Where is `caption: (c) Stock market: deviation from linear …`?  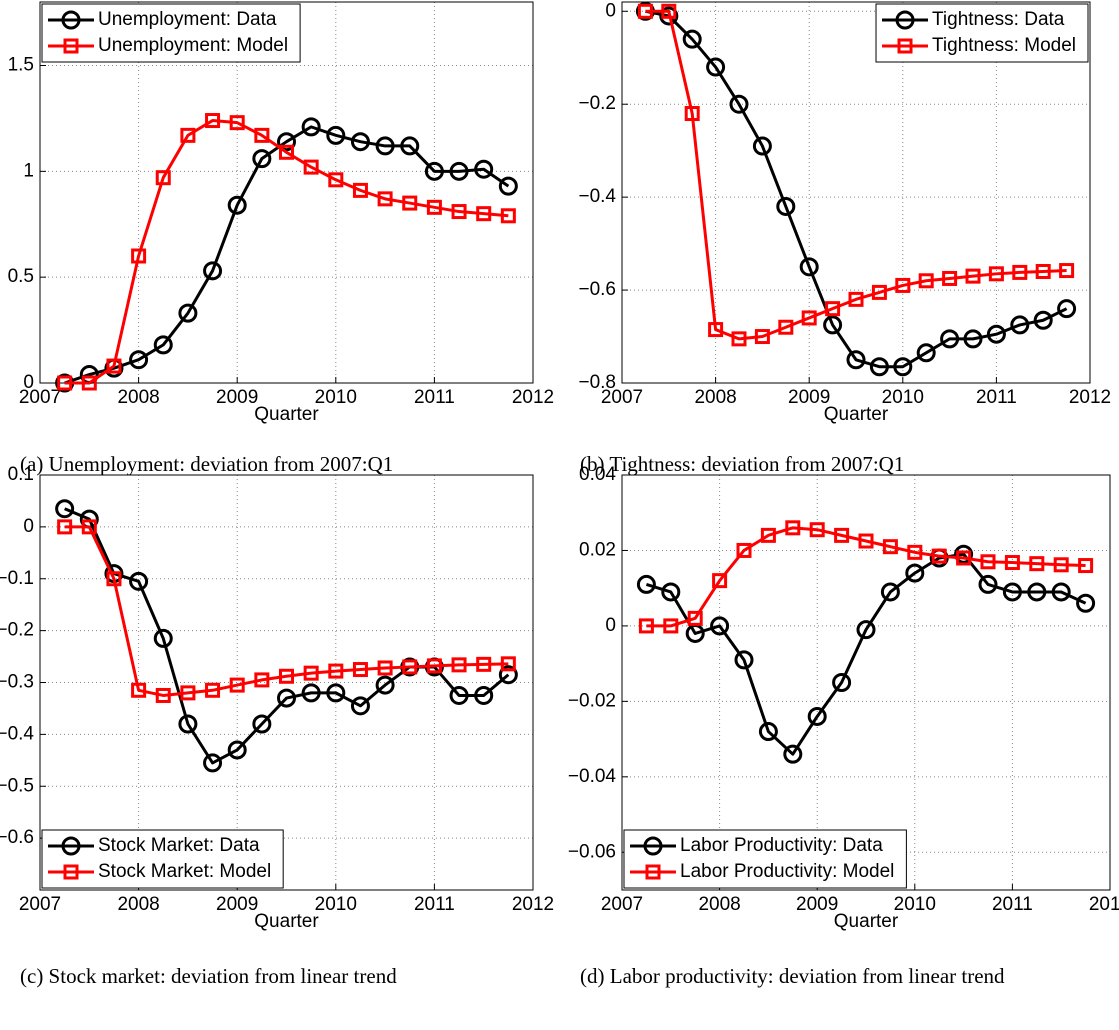
caption: (c) Stock market: deviation from linear … is located at coordinates (208, 976).